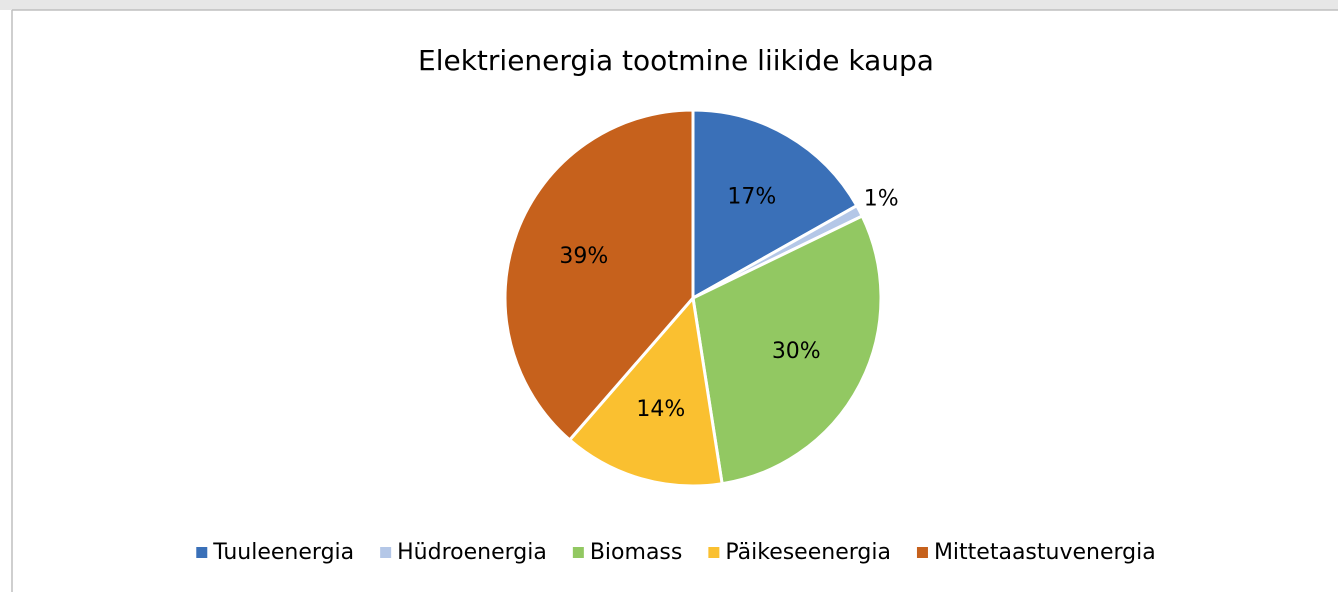 This screenshot has width=1338, height=592. Describe the element at coordinates (1045, 552) in the screenshot. I see `legend-label: Mittetaastuvenergia` at that location.